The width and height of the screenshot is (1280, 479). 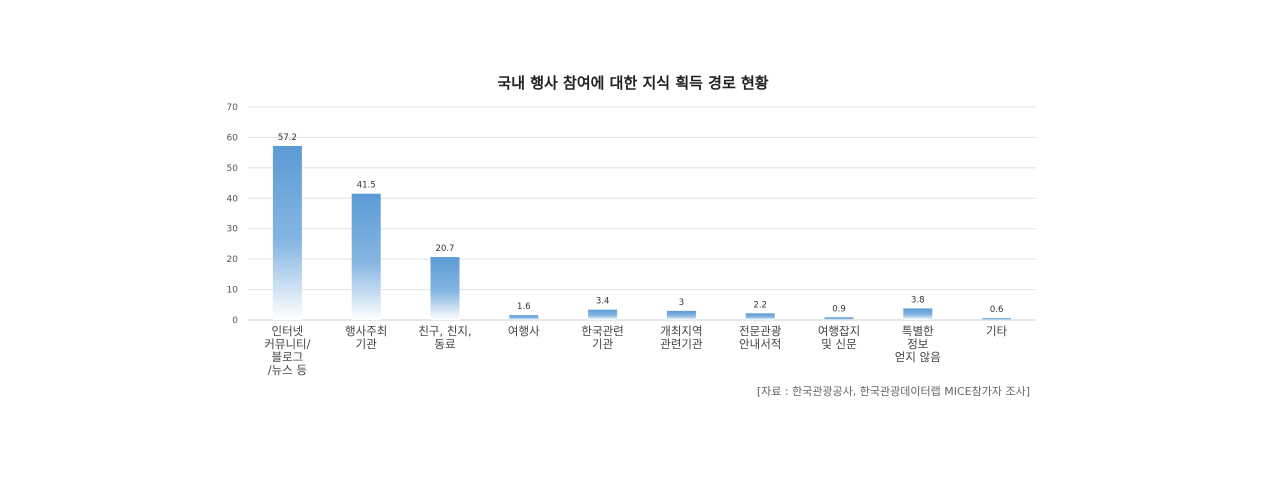 I want to click on data-label: 3.4, so click(x=603, y=302).